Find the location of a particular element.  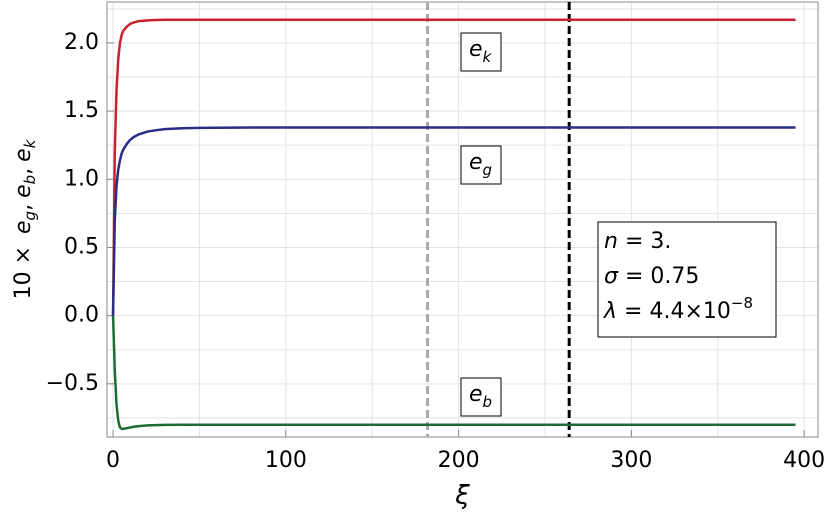

x-tick-label: 100 is located at coordinates (286, 460).